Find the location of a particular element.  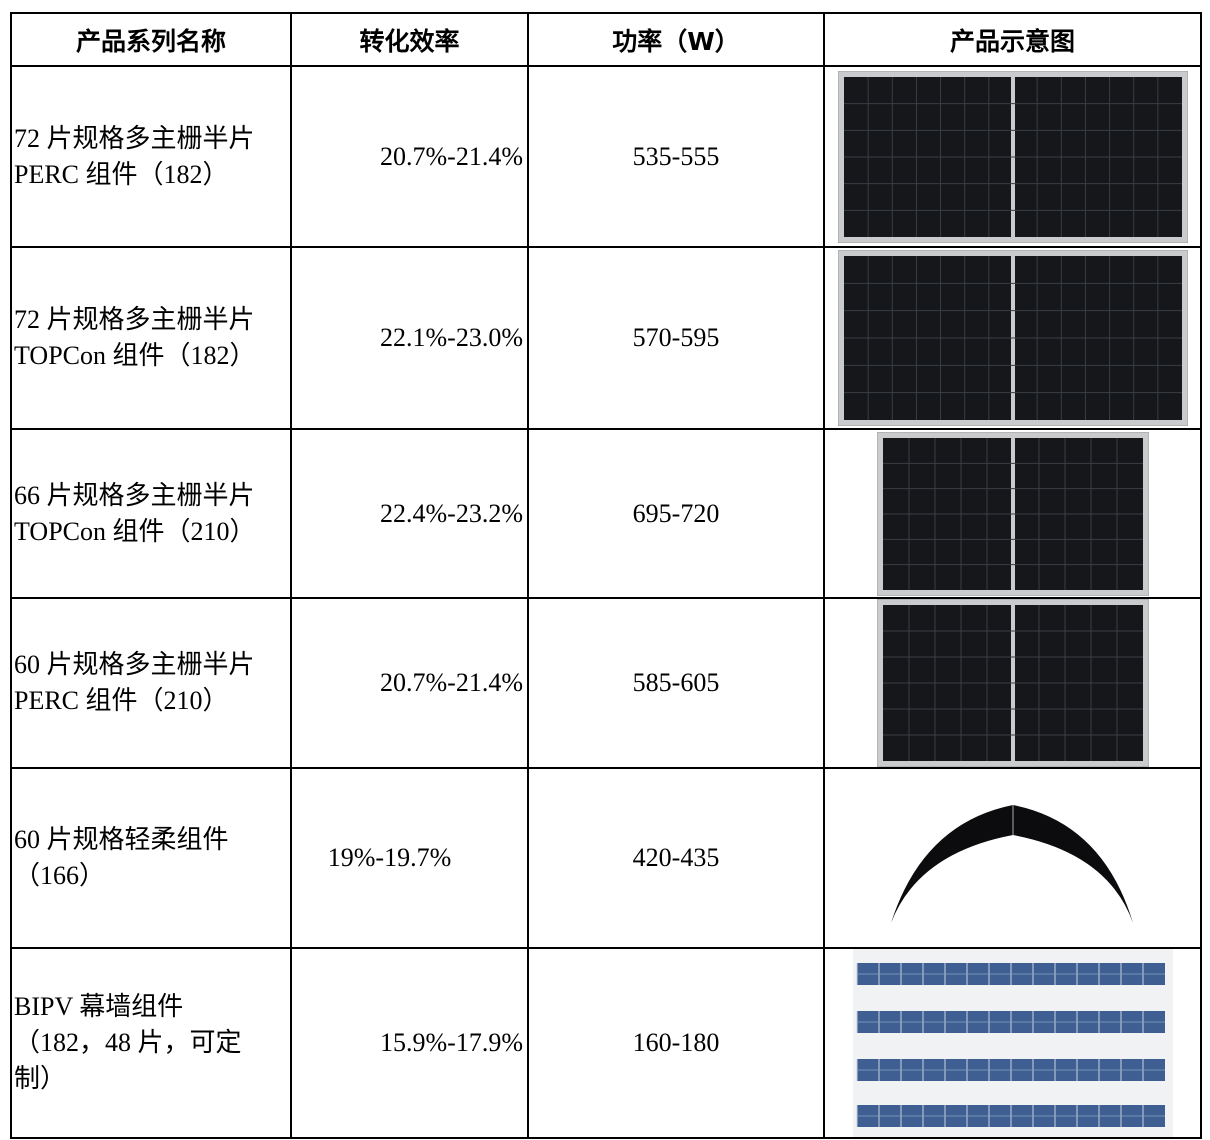

name-line: 60 片规格轻柔组件 is located at coordinates (121, 839).